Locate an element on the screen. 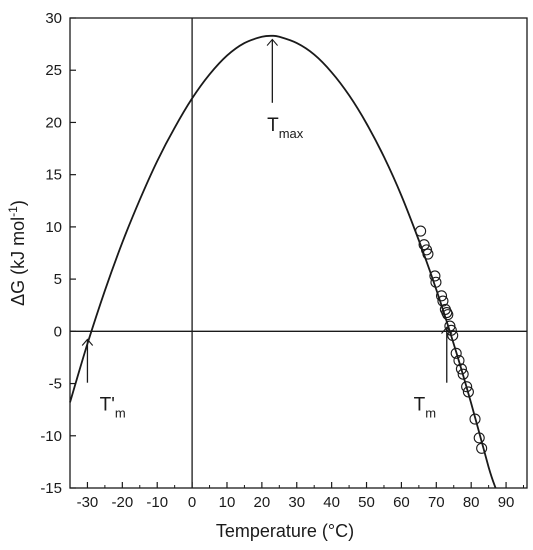  x-tick-label: 90 is located at coordinates (506, 502).